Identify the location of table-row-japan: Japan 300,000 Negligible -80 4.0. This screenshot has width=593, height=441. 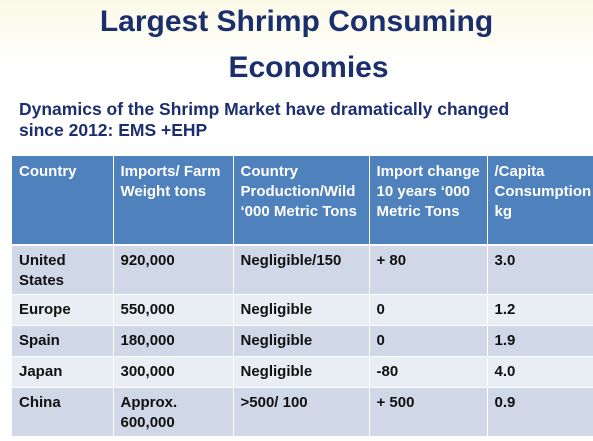
(302, 372).